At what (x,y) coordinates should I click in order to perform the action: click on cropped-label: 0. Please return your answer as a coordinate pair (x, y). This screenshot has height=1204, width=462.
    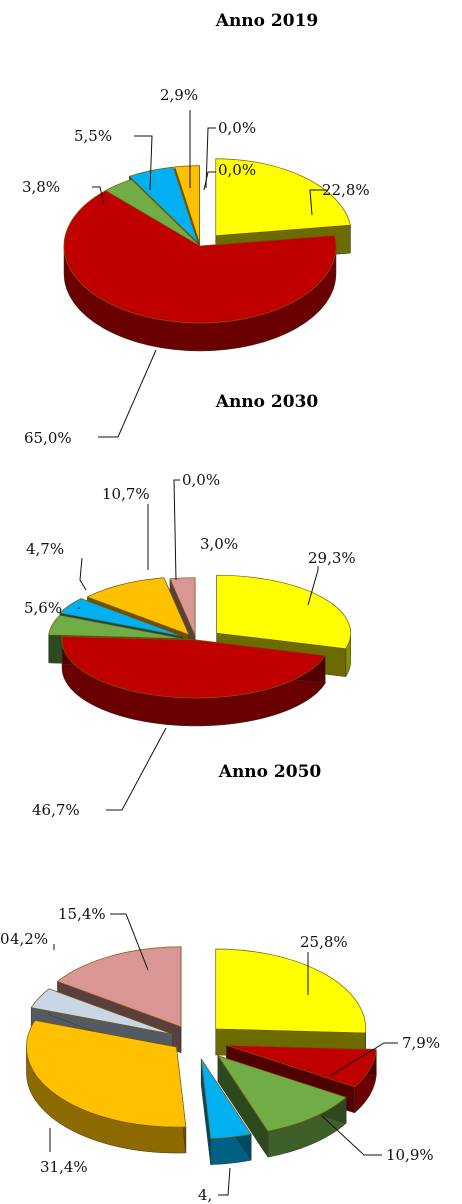
    Looking at the image, I should click on (5, 939).